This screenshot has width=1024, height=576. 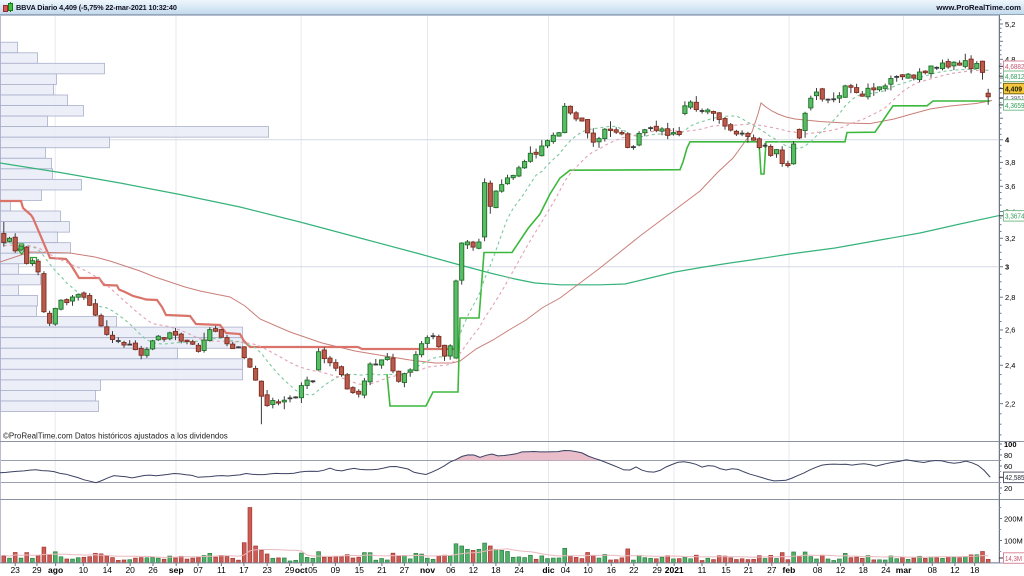 I want to click on svg-text: 4,3951, so click(x=1014, y=98).